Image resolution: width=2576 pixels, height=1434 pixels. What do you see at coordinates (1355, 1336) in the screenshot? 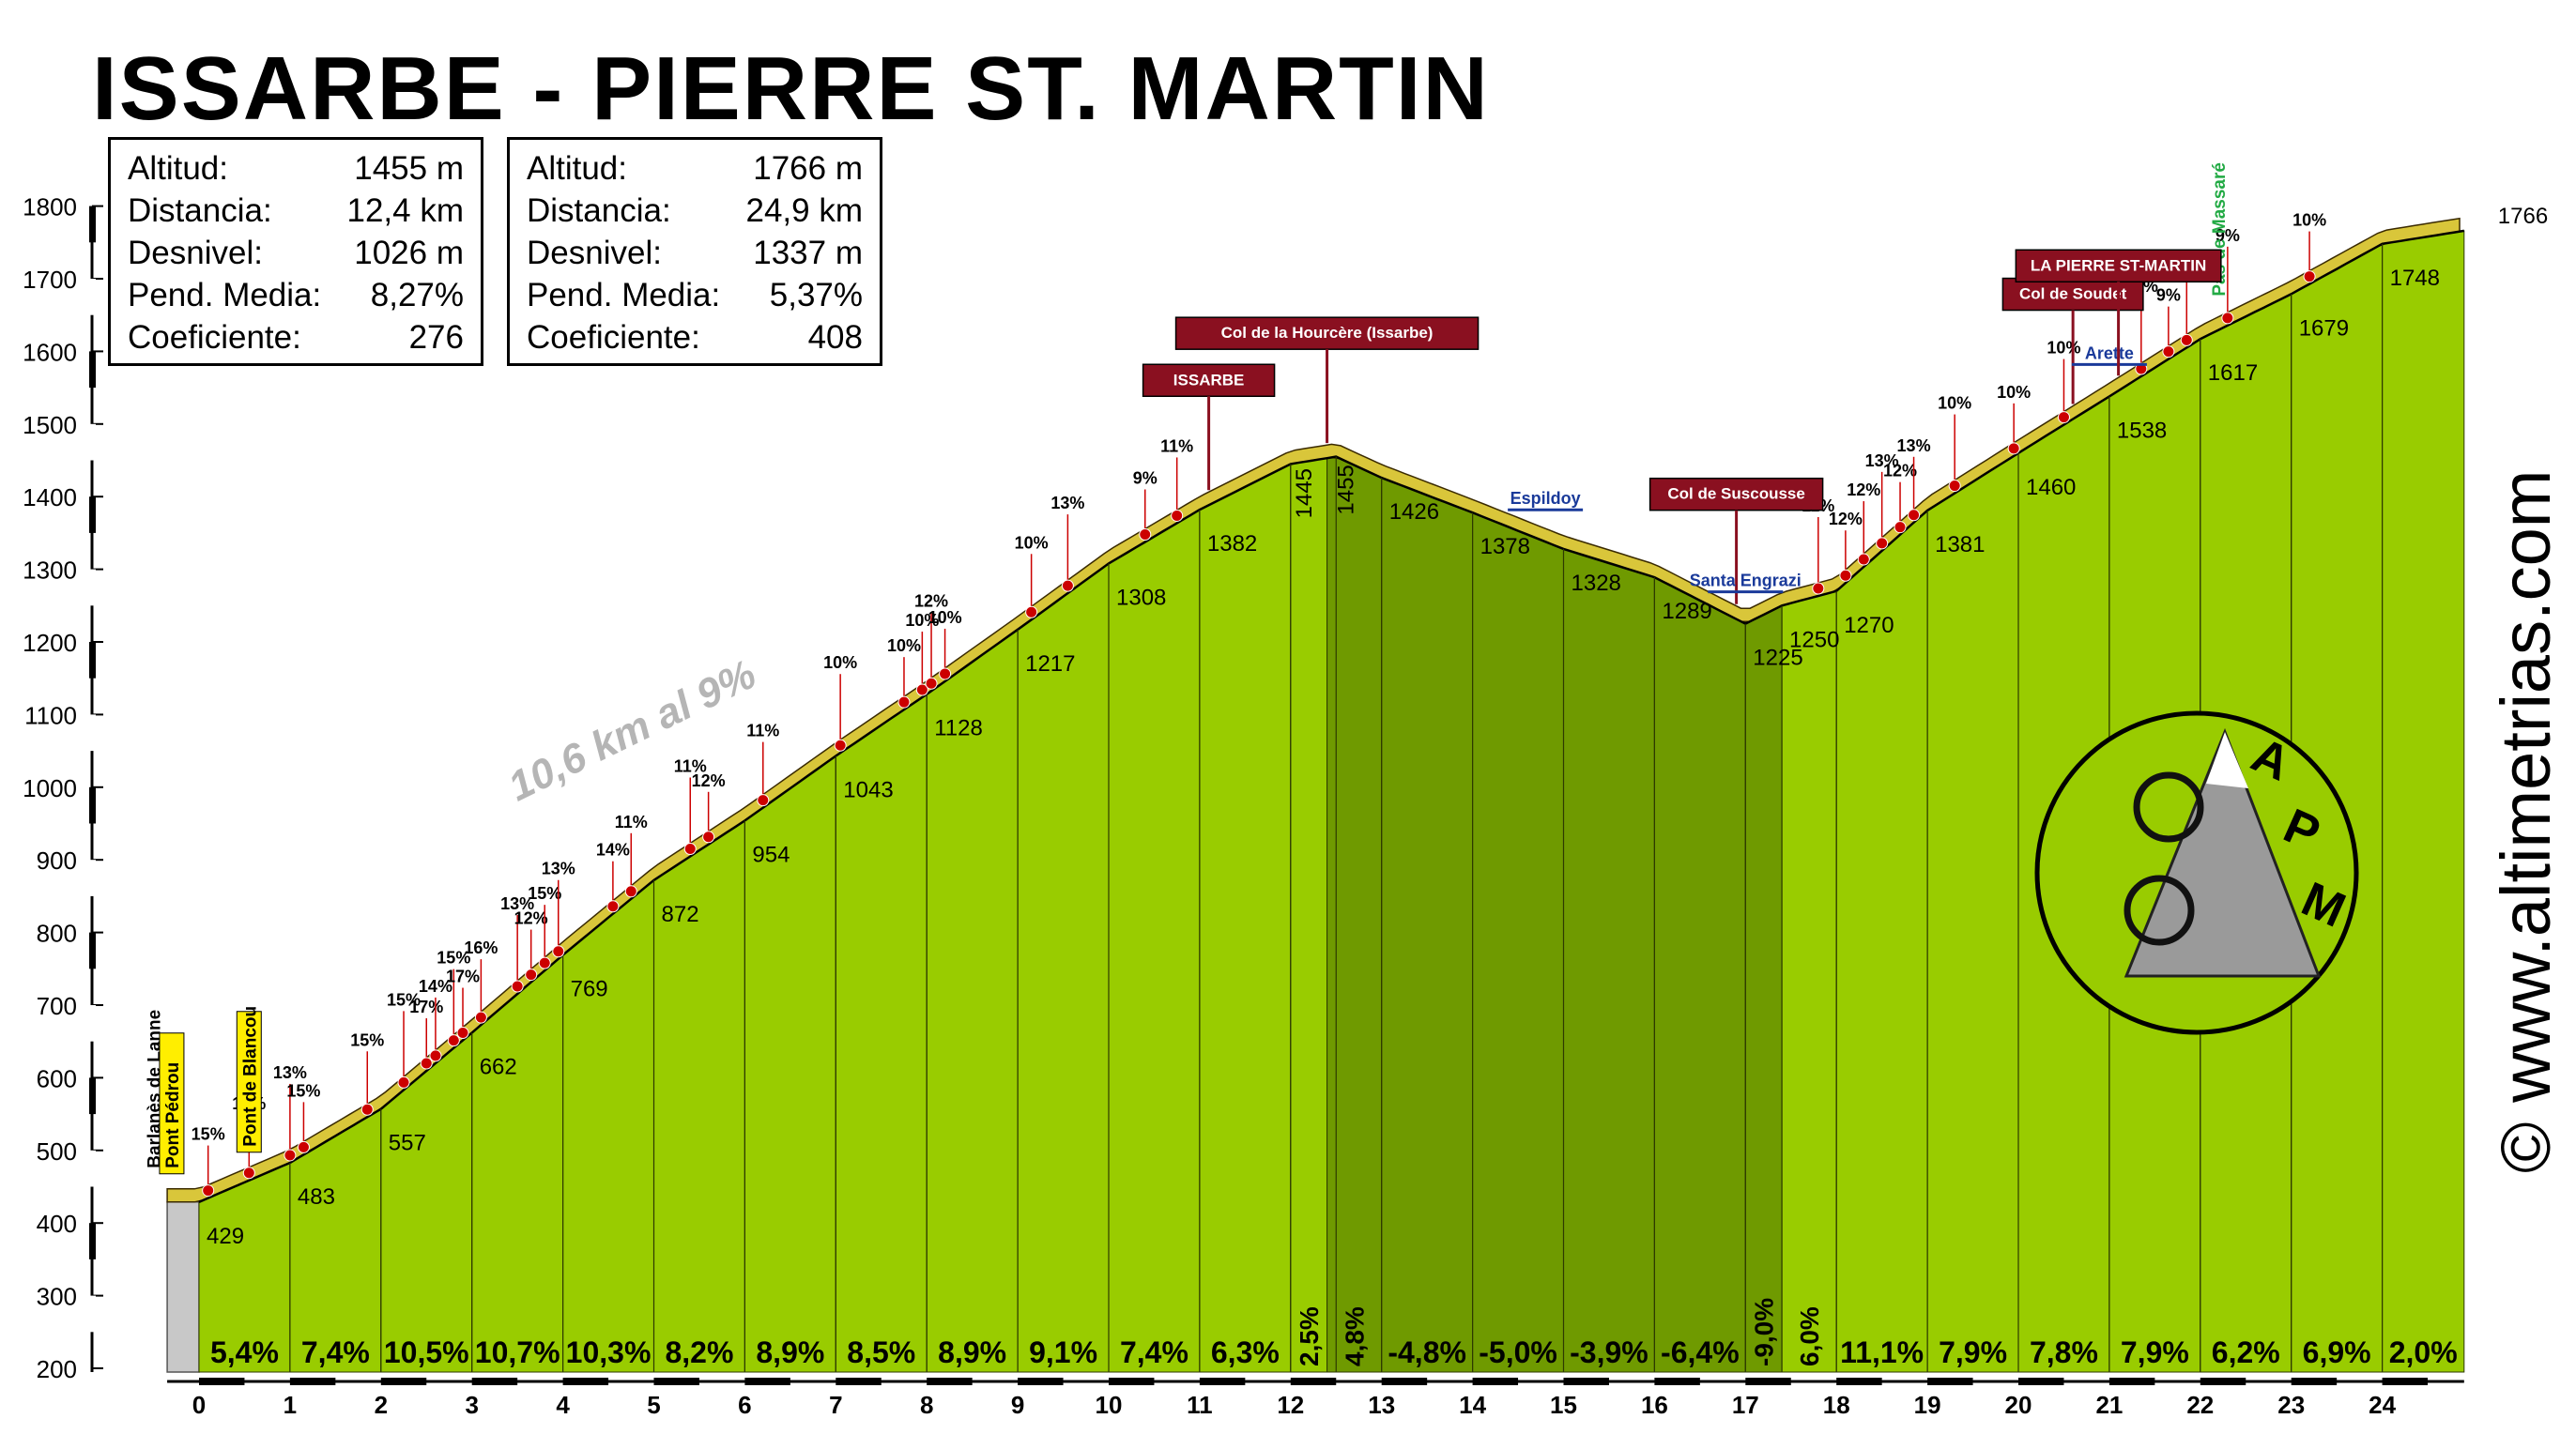
I see `gradient-label: 4,8%` at bounding box center [1355, 1336].